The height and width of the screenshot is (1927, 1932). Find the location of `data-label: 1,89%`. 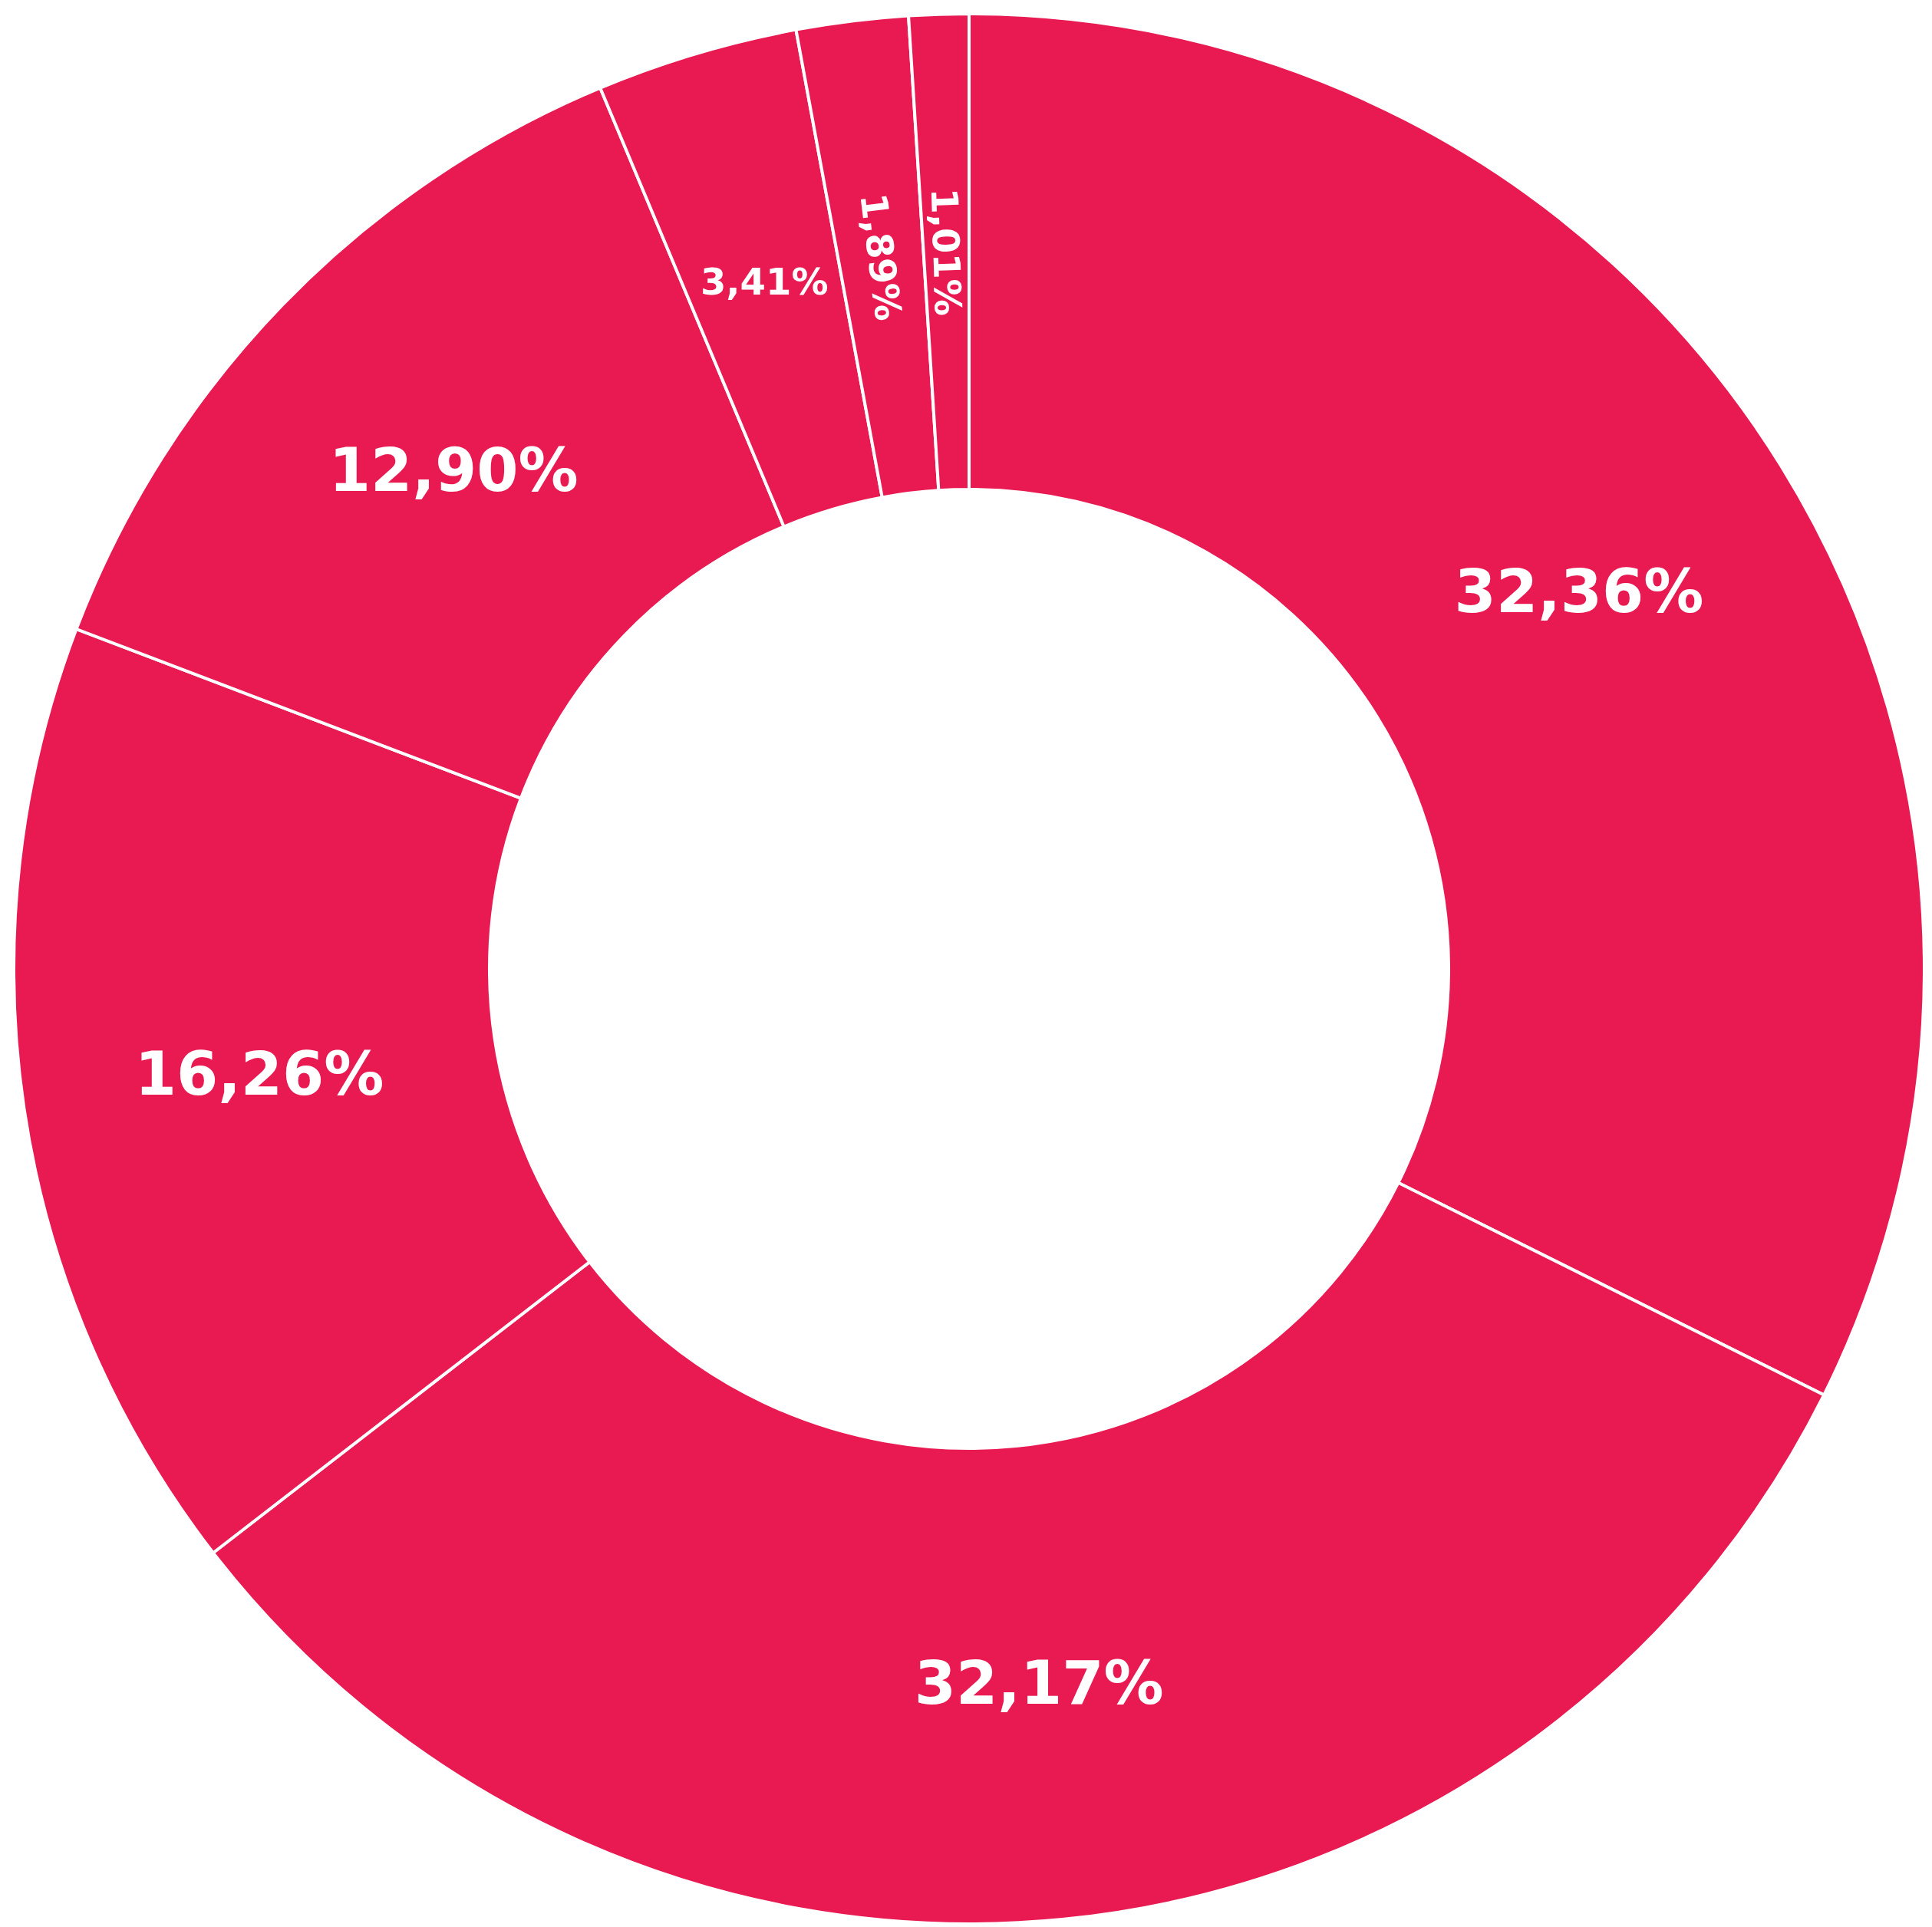

data-label: 1,89% is located at coordinates (881, 257).